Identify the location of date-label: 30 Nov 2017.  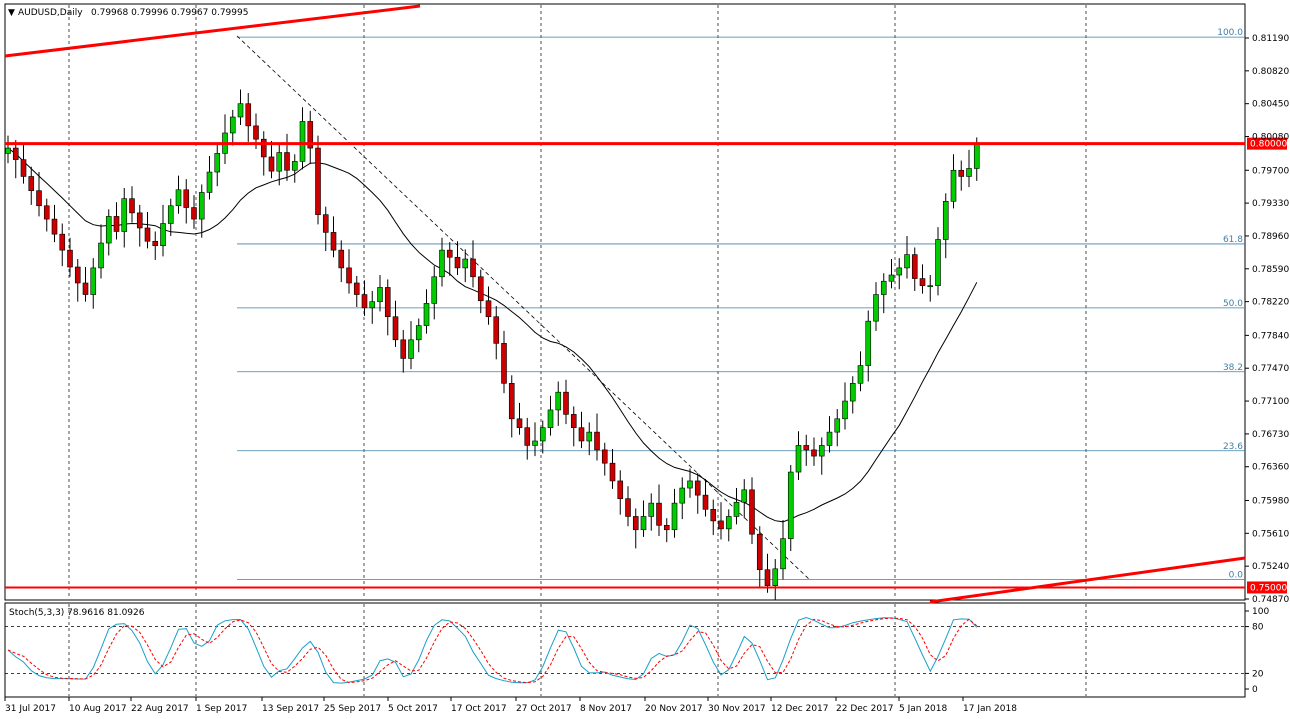
(737, 709).